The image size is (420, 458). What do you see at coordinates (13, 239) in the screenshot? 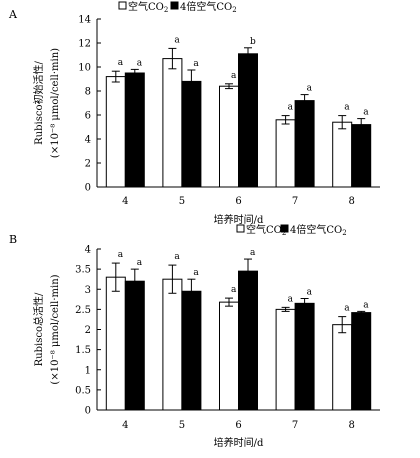
I see `panel-letter: B` at bounding box center [13, 239].